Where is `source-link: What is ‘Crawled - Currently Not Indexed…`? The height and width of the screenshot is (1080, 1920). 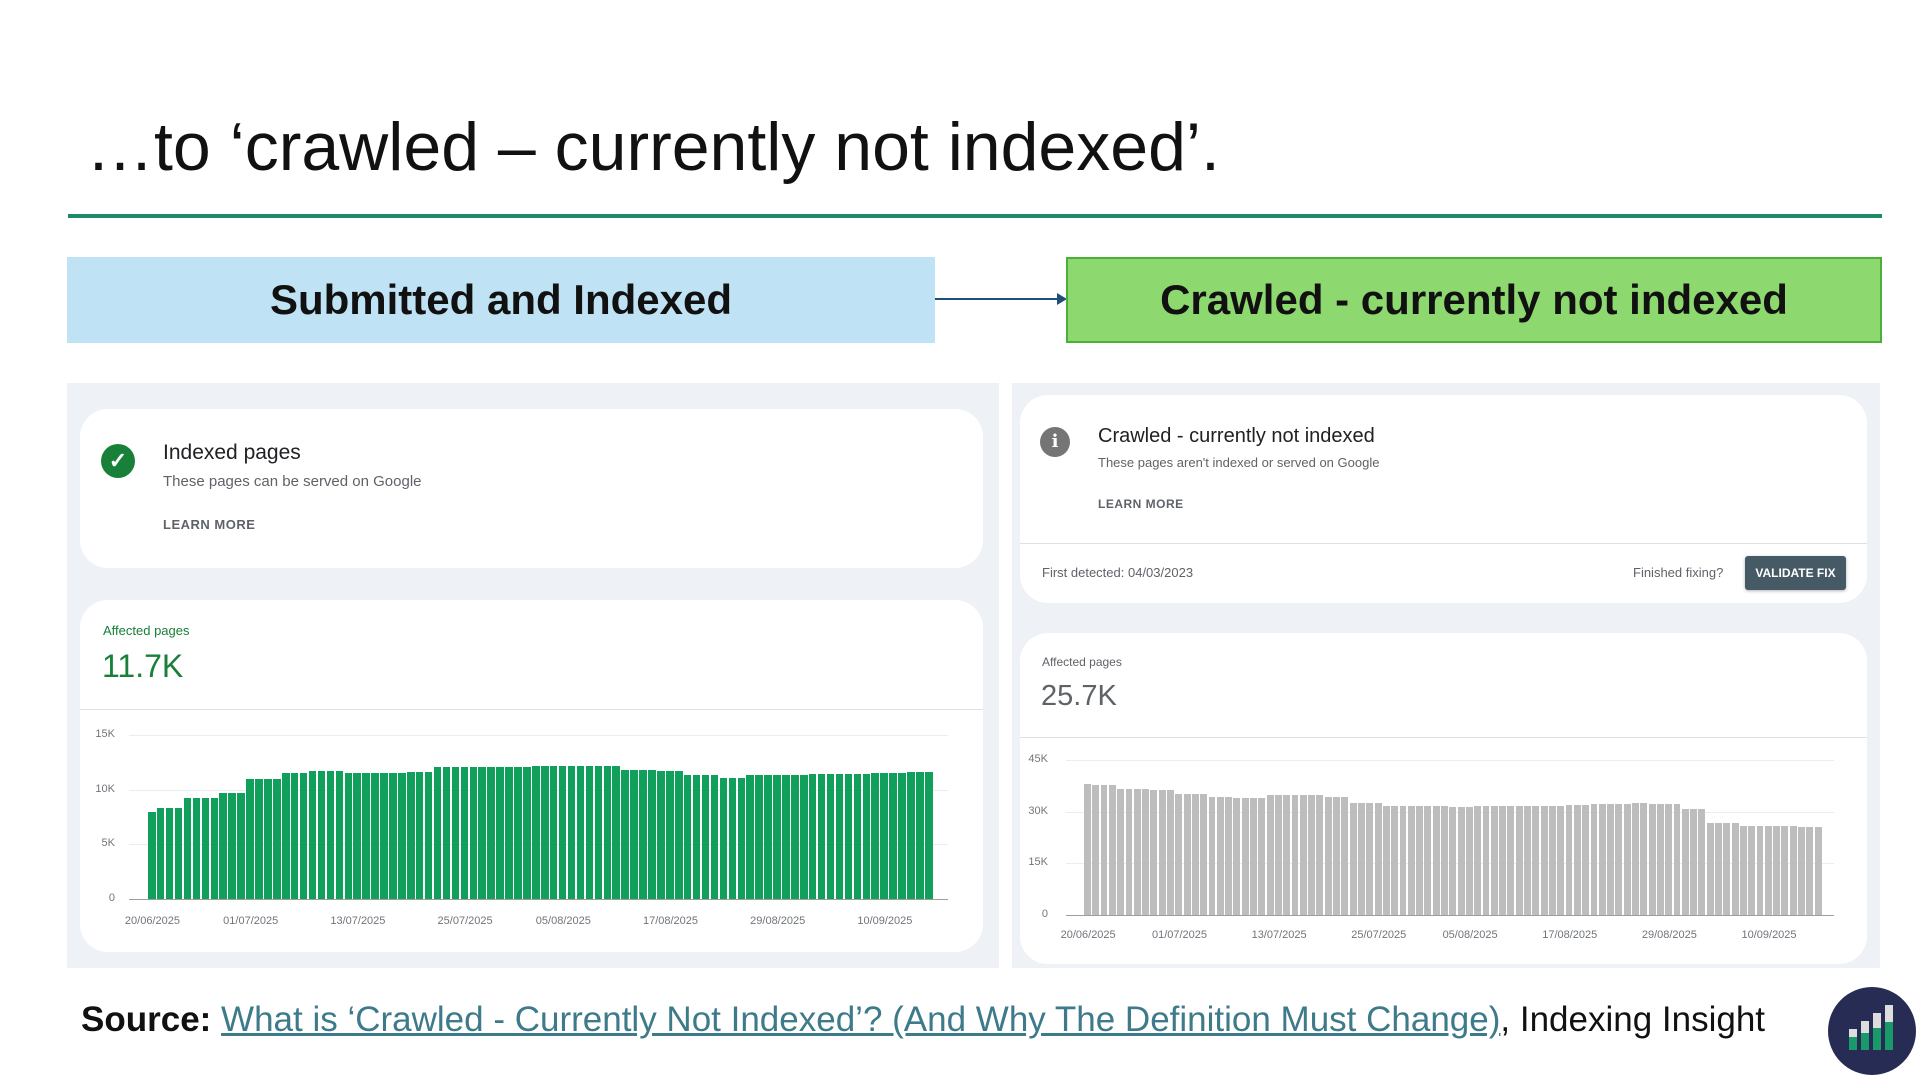 source-link: What is ‘Crawled - Currently Not Indexed… is located at coordinates (861, 1019).